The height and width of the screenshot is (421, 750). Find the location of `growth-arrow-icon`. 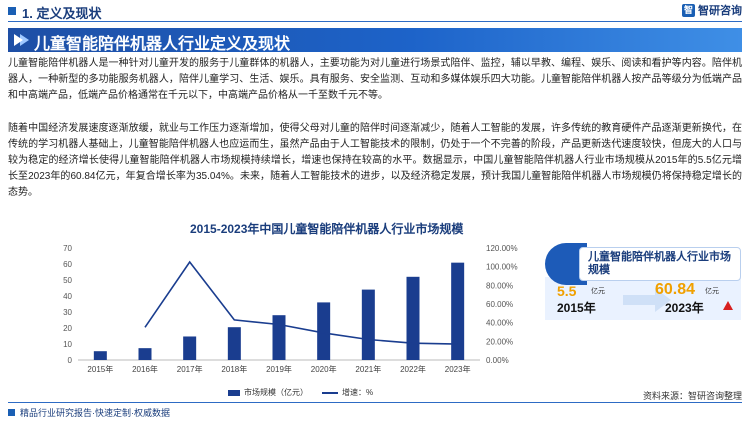

growth-arrow-icon is located at coordinates (647, 300).